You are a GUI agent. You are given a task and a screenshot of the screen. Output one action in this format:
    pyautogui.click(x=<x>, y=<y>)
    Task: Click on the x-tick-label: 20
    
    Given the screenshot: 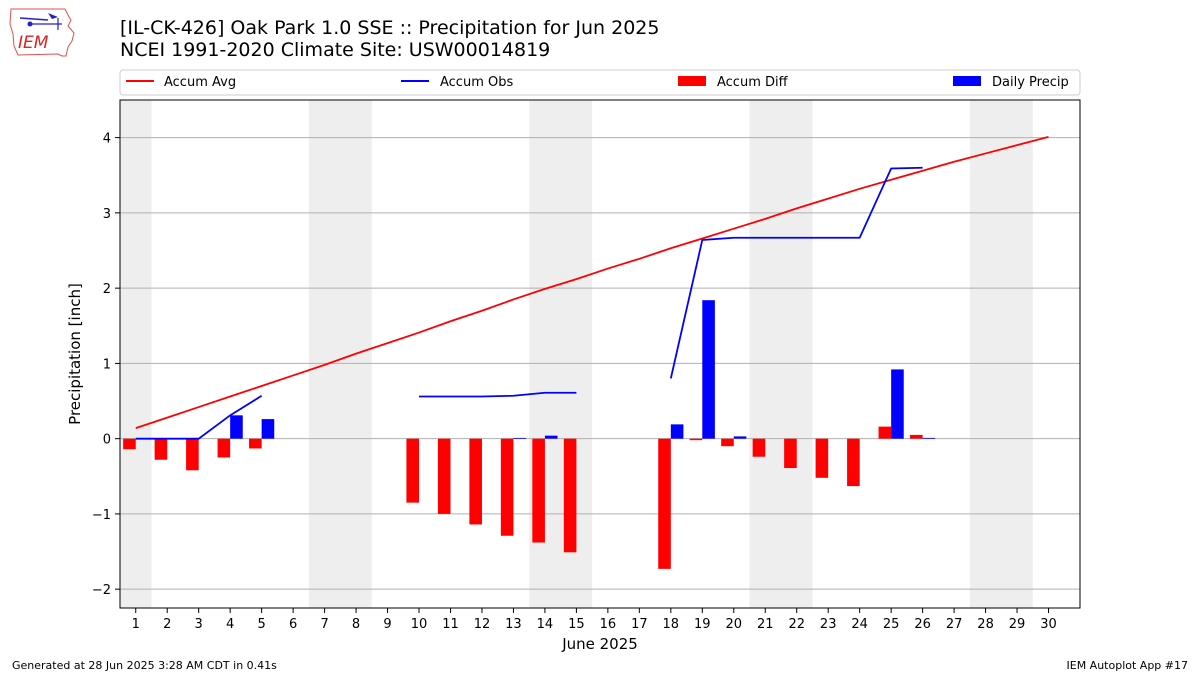 What is the action you would take?
    pyautogui.click(x=733, y=624)
    